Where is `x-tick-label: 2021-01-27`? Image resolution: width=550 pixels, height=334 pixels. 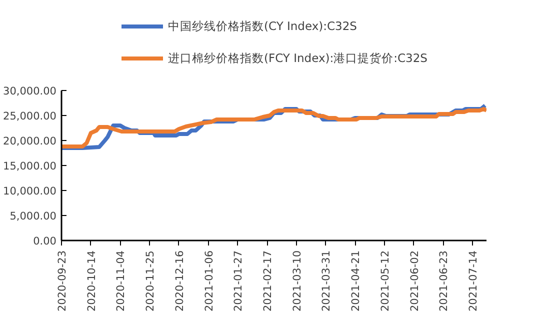
x-tick-label: 2021-01-27 is located at coordinates (238, 281).